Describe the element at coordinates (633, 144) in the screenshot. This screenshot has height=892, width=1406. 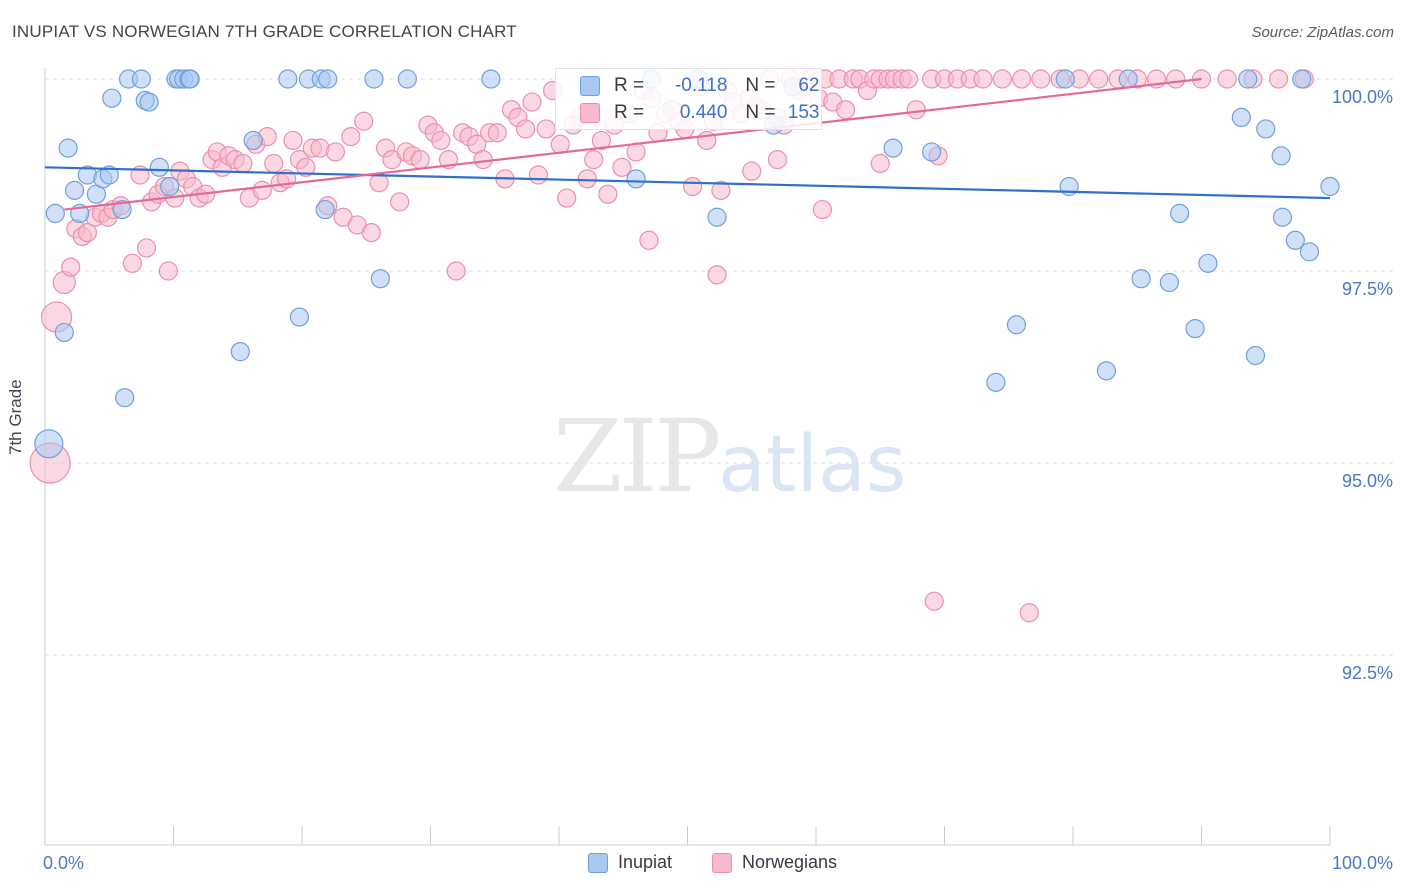
I see `norwegians-trend-line` at that location.